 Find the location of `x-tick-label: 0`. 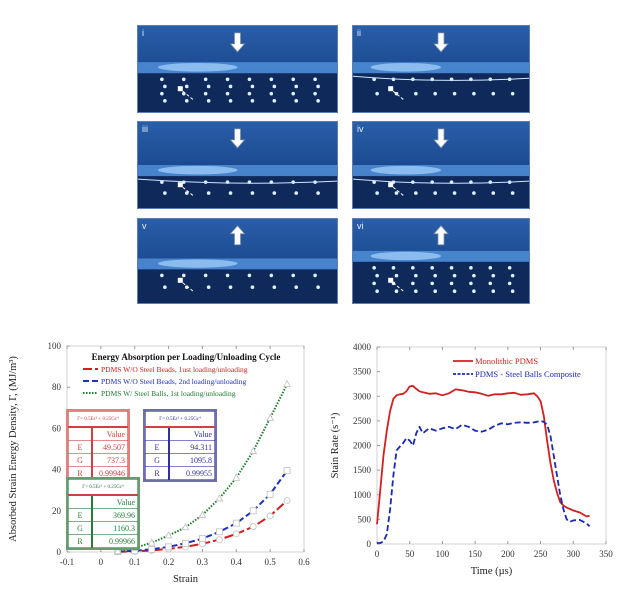

x-tick-label: 0 is located at coordinates (101, 562).